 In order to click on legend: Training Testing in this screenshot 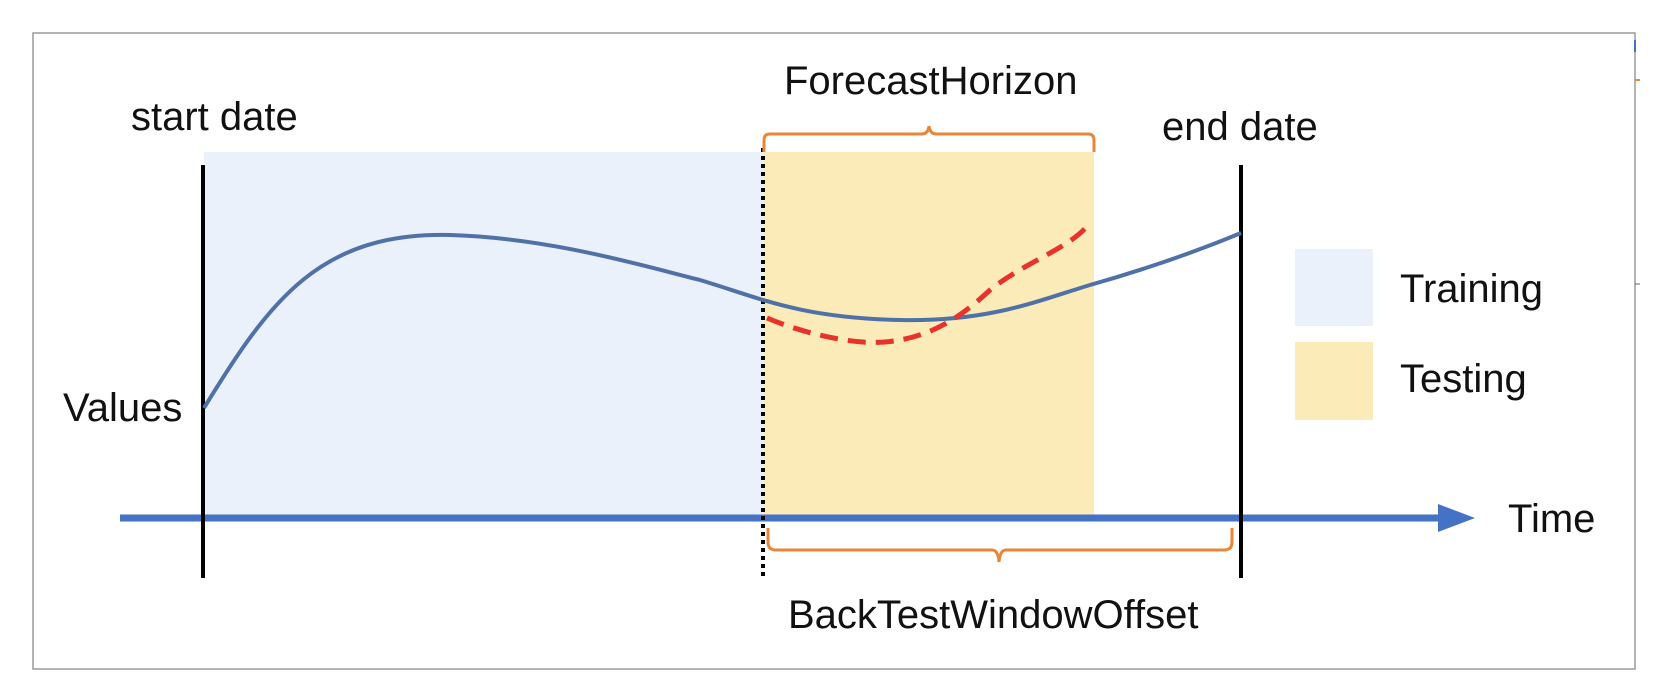, I will do `click(1419, 334)`.